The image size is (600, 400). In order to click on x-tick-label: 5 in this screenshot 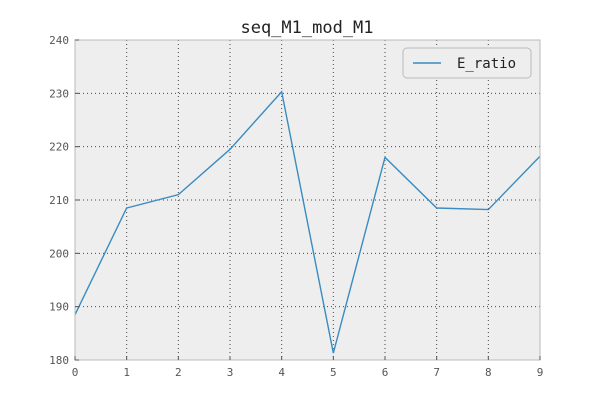, I will do `click(333, 372)`.